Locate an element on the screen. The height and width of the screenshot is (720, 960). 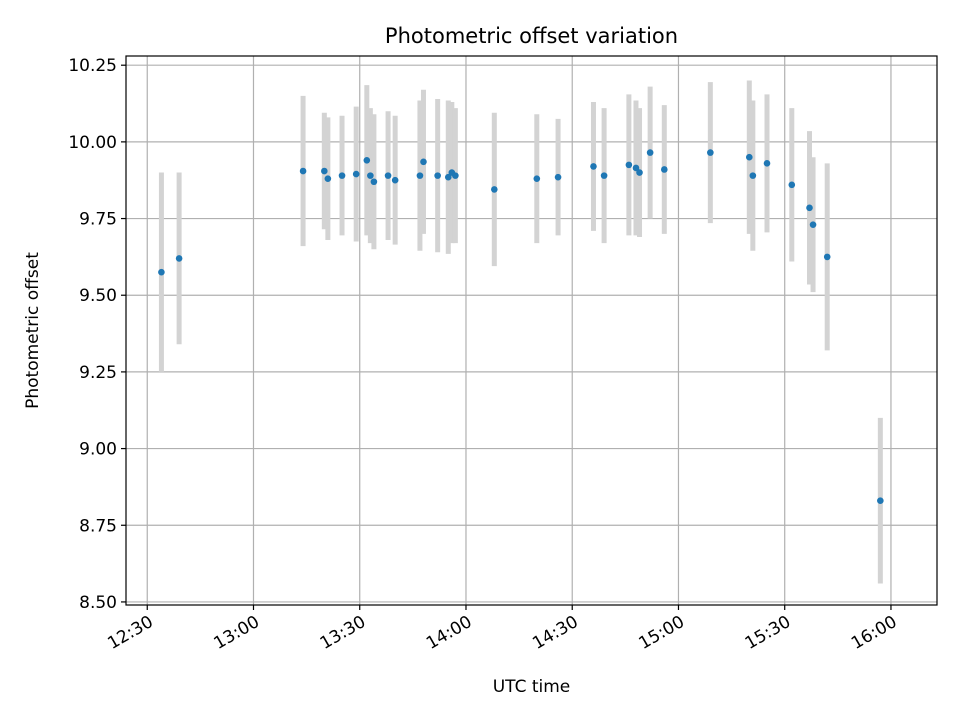
y-tick-label: 9.25 is located at coordinates (98, 373).